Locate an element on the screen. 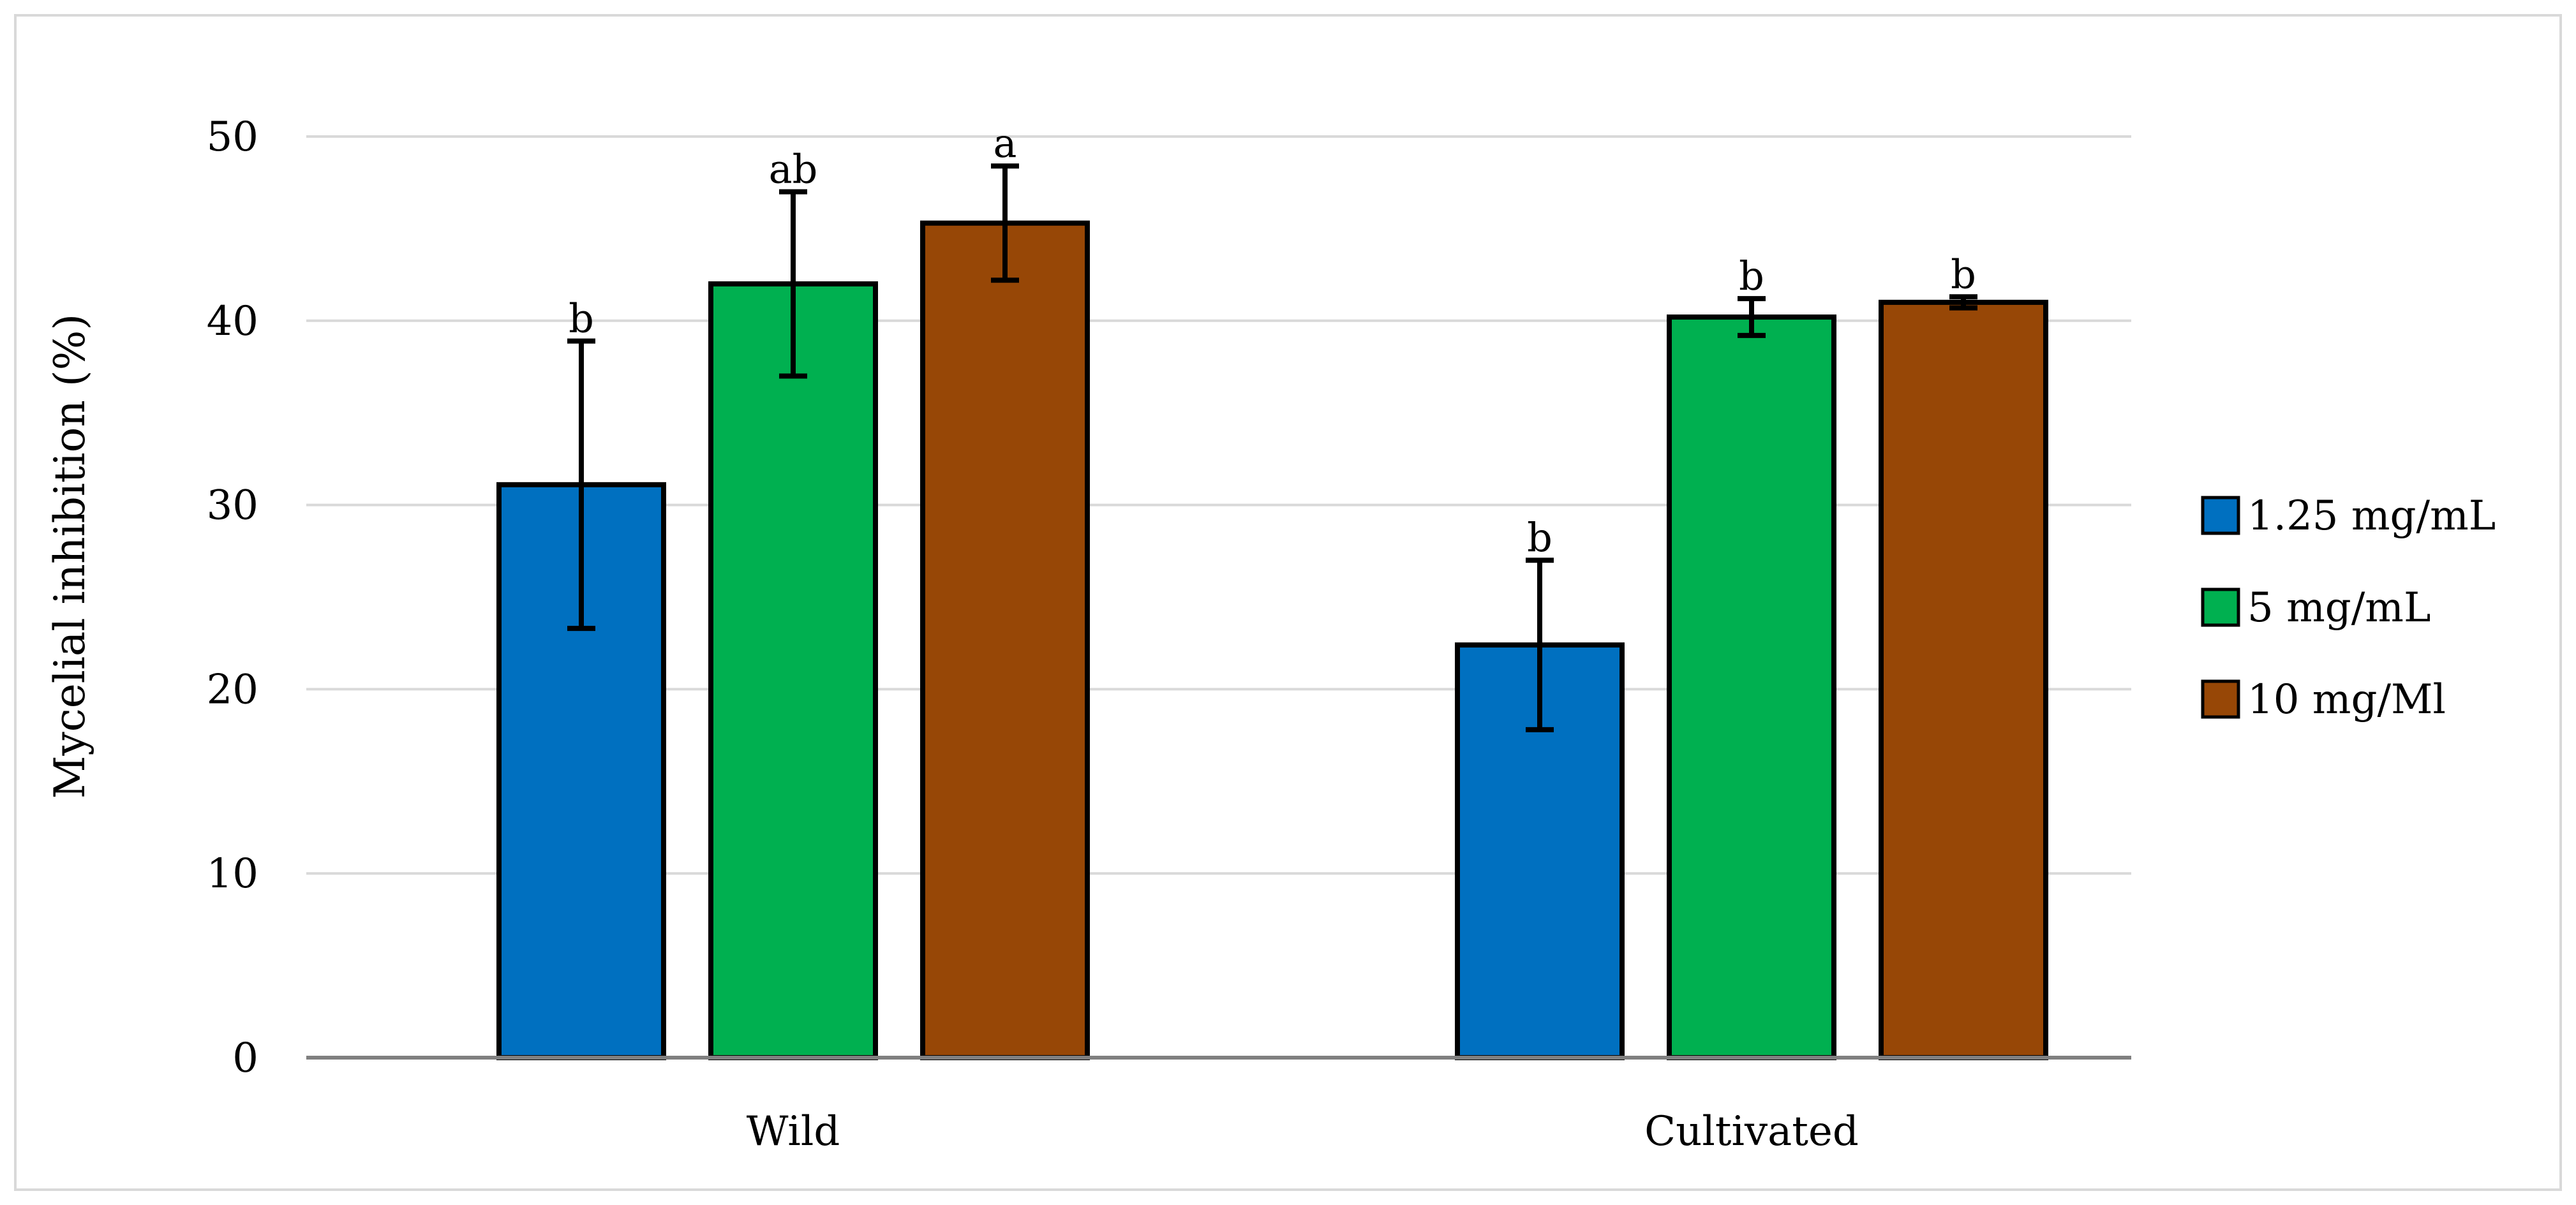 This screenshot has width=2576, height=1205. y-tick-label-40: 40 is located at coordinates (232, 321).